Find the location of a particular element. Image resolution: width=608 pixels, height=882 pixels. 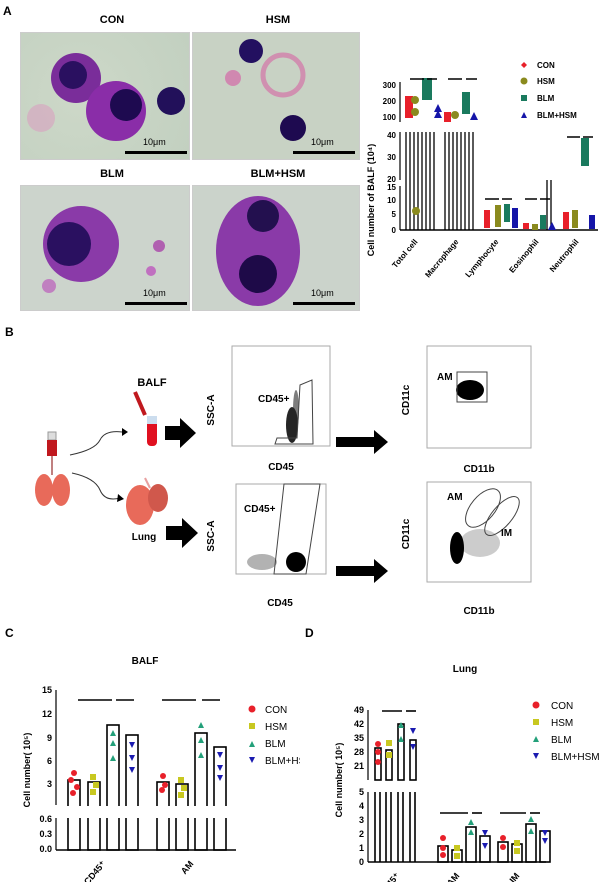

chart-title: BALF is located at coordinates (145, 661).